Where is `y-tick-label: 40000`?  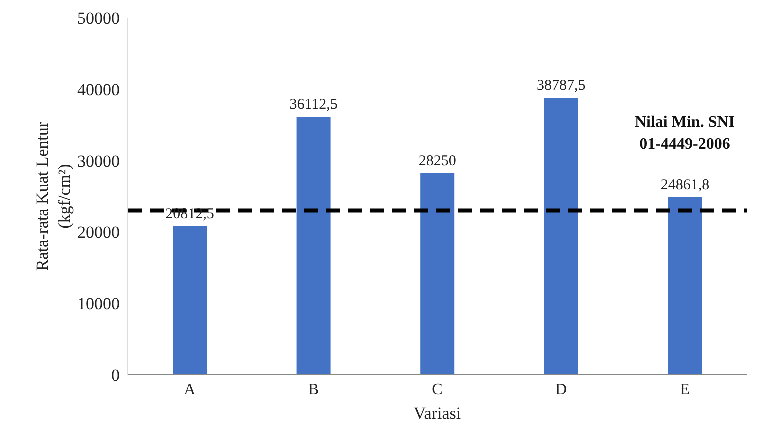
y-tick-label: 40000 is located at coordinates (99, 90).